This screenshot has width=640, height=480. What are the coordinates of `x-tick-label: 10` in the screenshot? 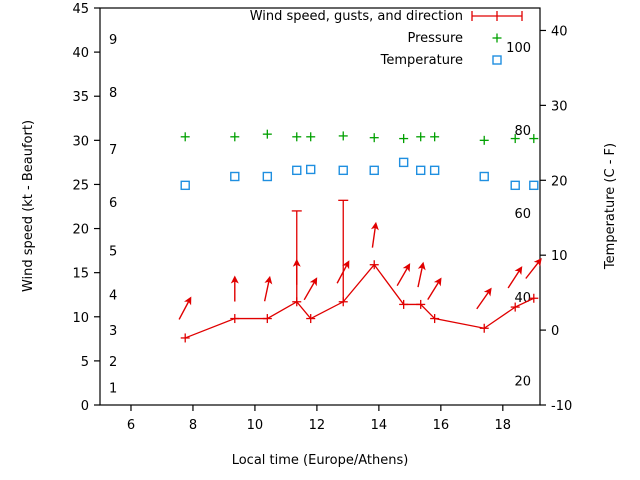 It's located at (255, 425).